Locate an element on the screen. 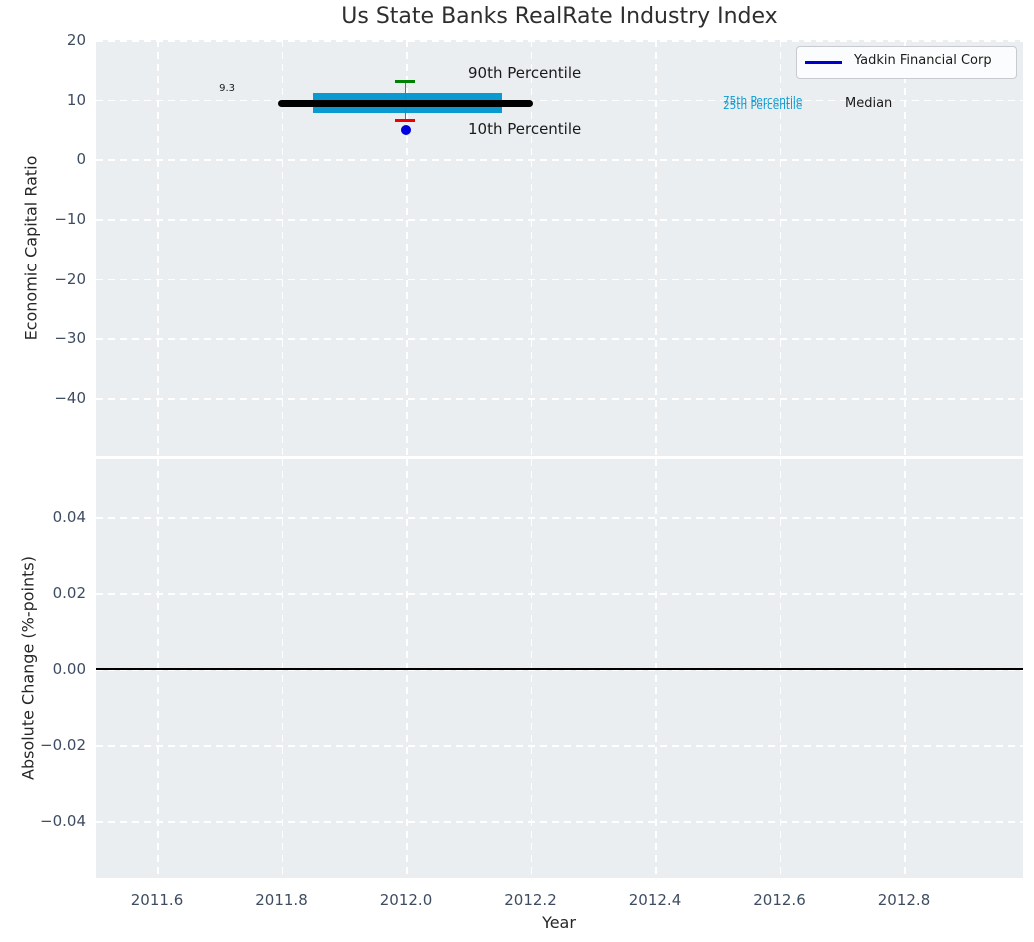 The image size is (1034, 942). x-tick-label: 2012.8 is located at coordinates (904, 900).